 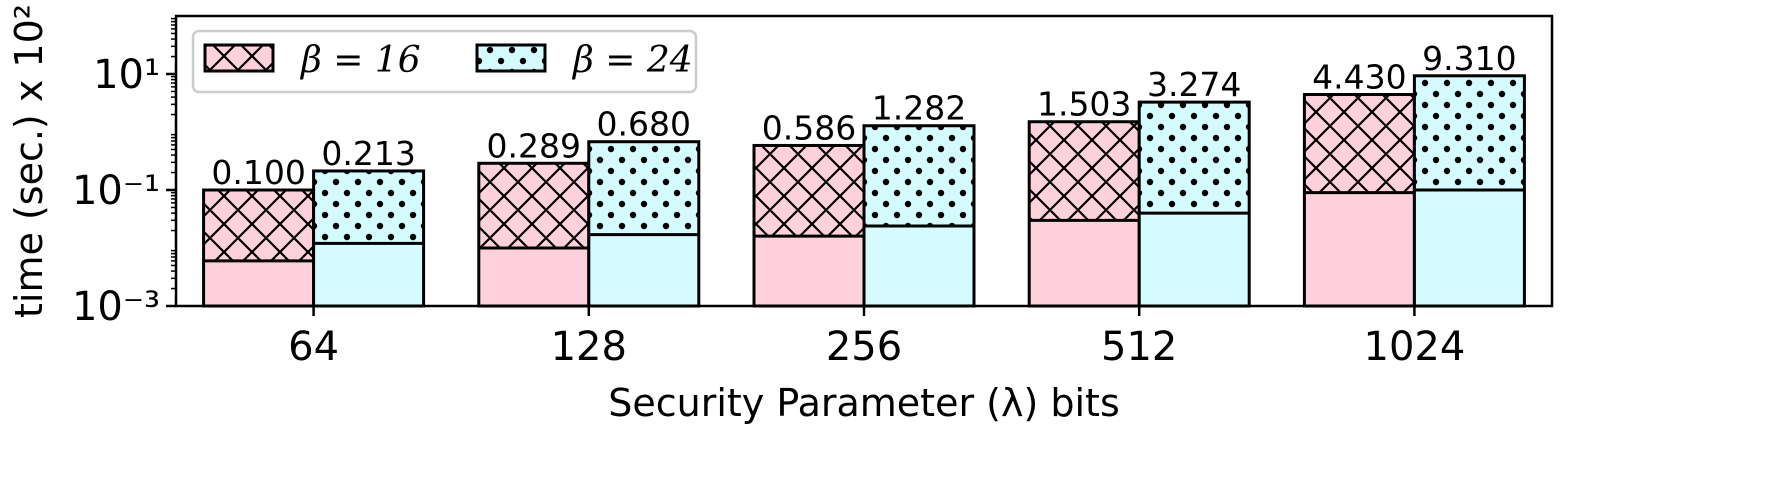 What do you see at coordinates (360, 60) in the screenshot?
I see `legend-label: β = 16` at bounding box center [360, 60].